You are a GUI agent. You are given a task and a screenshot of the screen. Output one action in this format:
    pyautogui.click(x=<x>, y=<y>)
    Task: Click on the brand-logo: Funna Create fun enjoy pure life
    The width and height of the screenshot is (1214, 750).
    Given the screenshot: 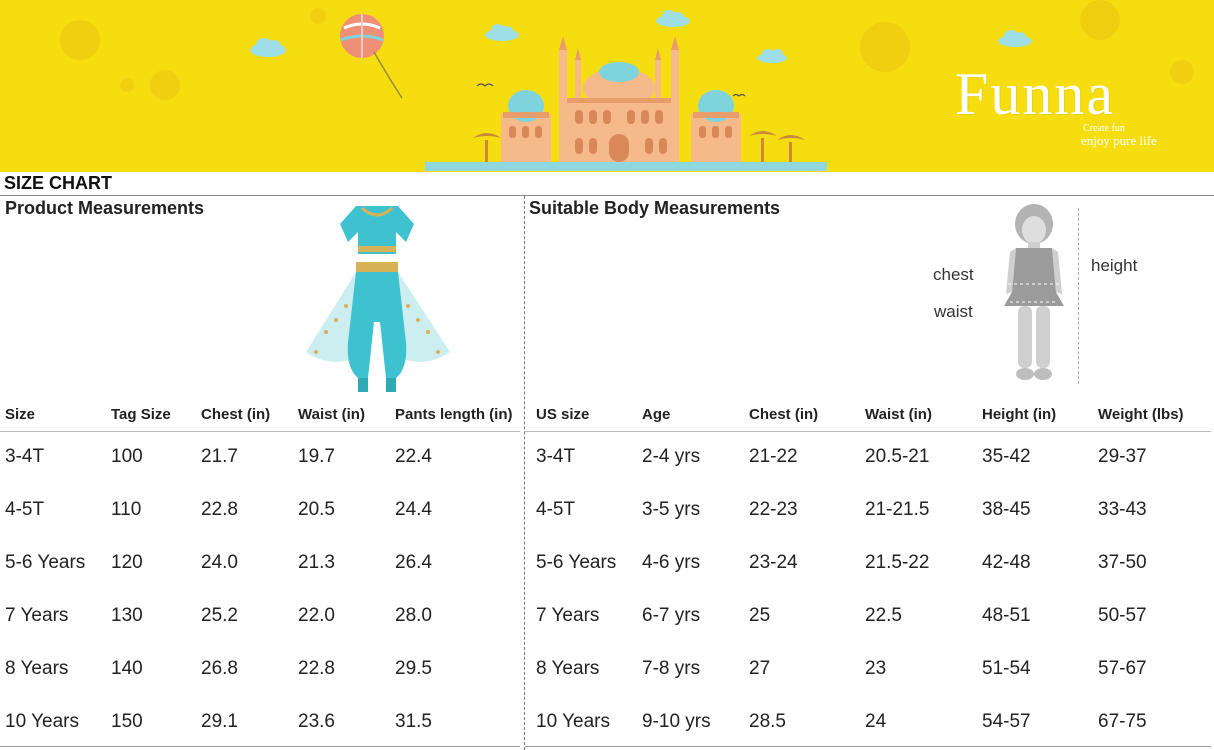 What is the action you would take?
    pyautogui.click(x=1077, y=104)
    